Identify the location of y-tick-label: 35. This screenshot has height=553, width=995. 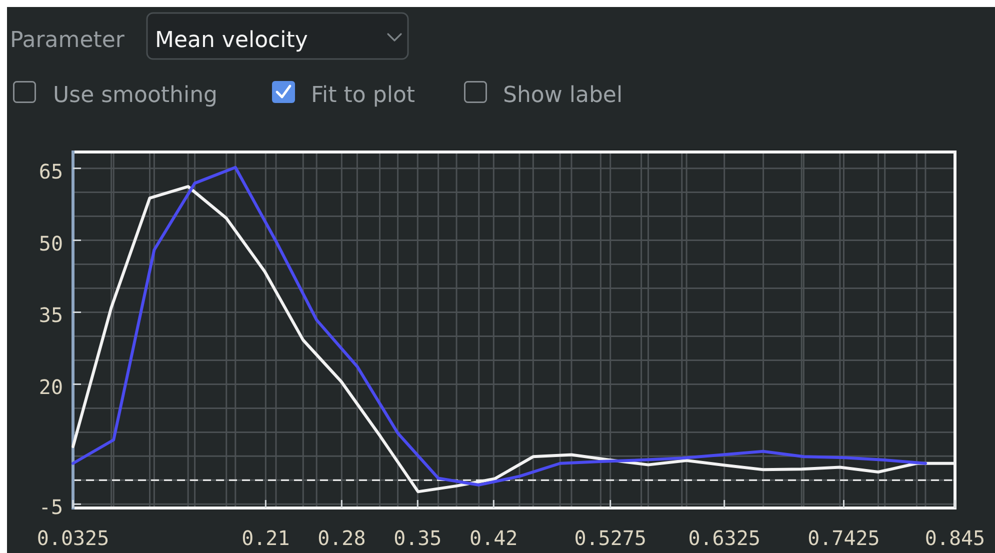
(50, 315).